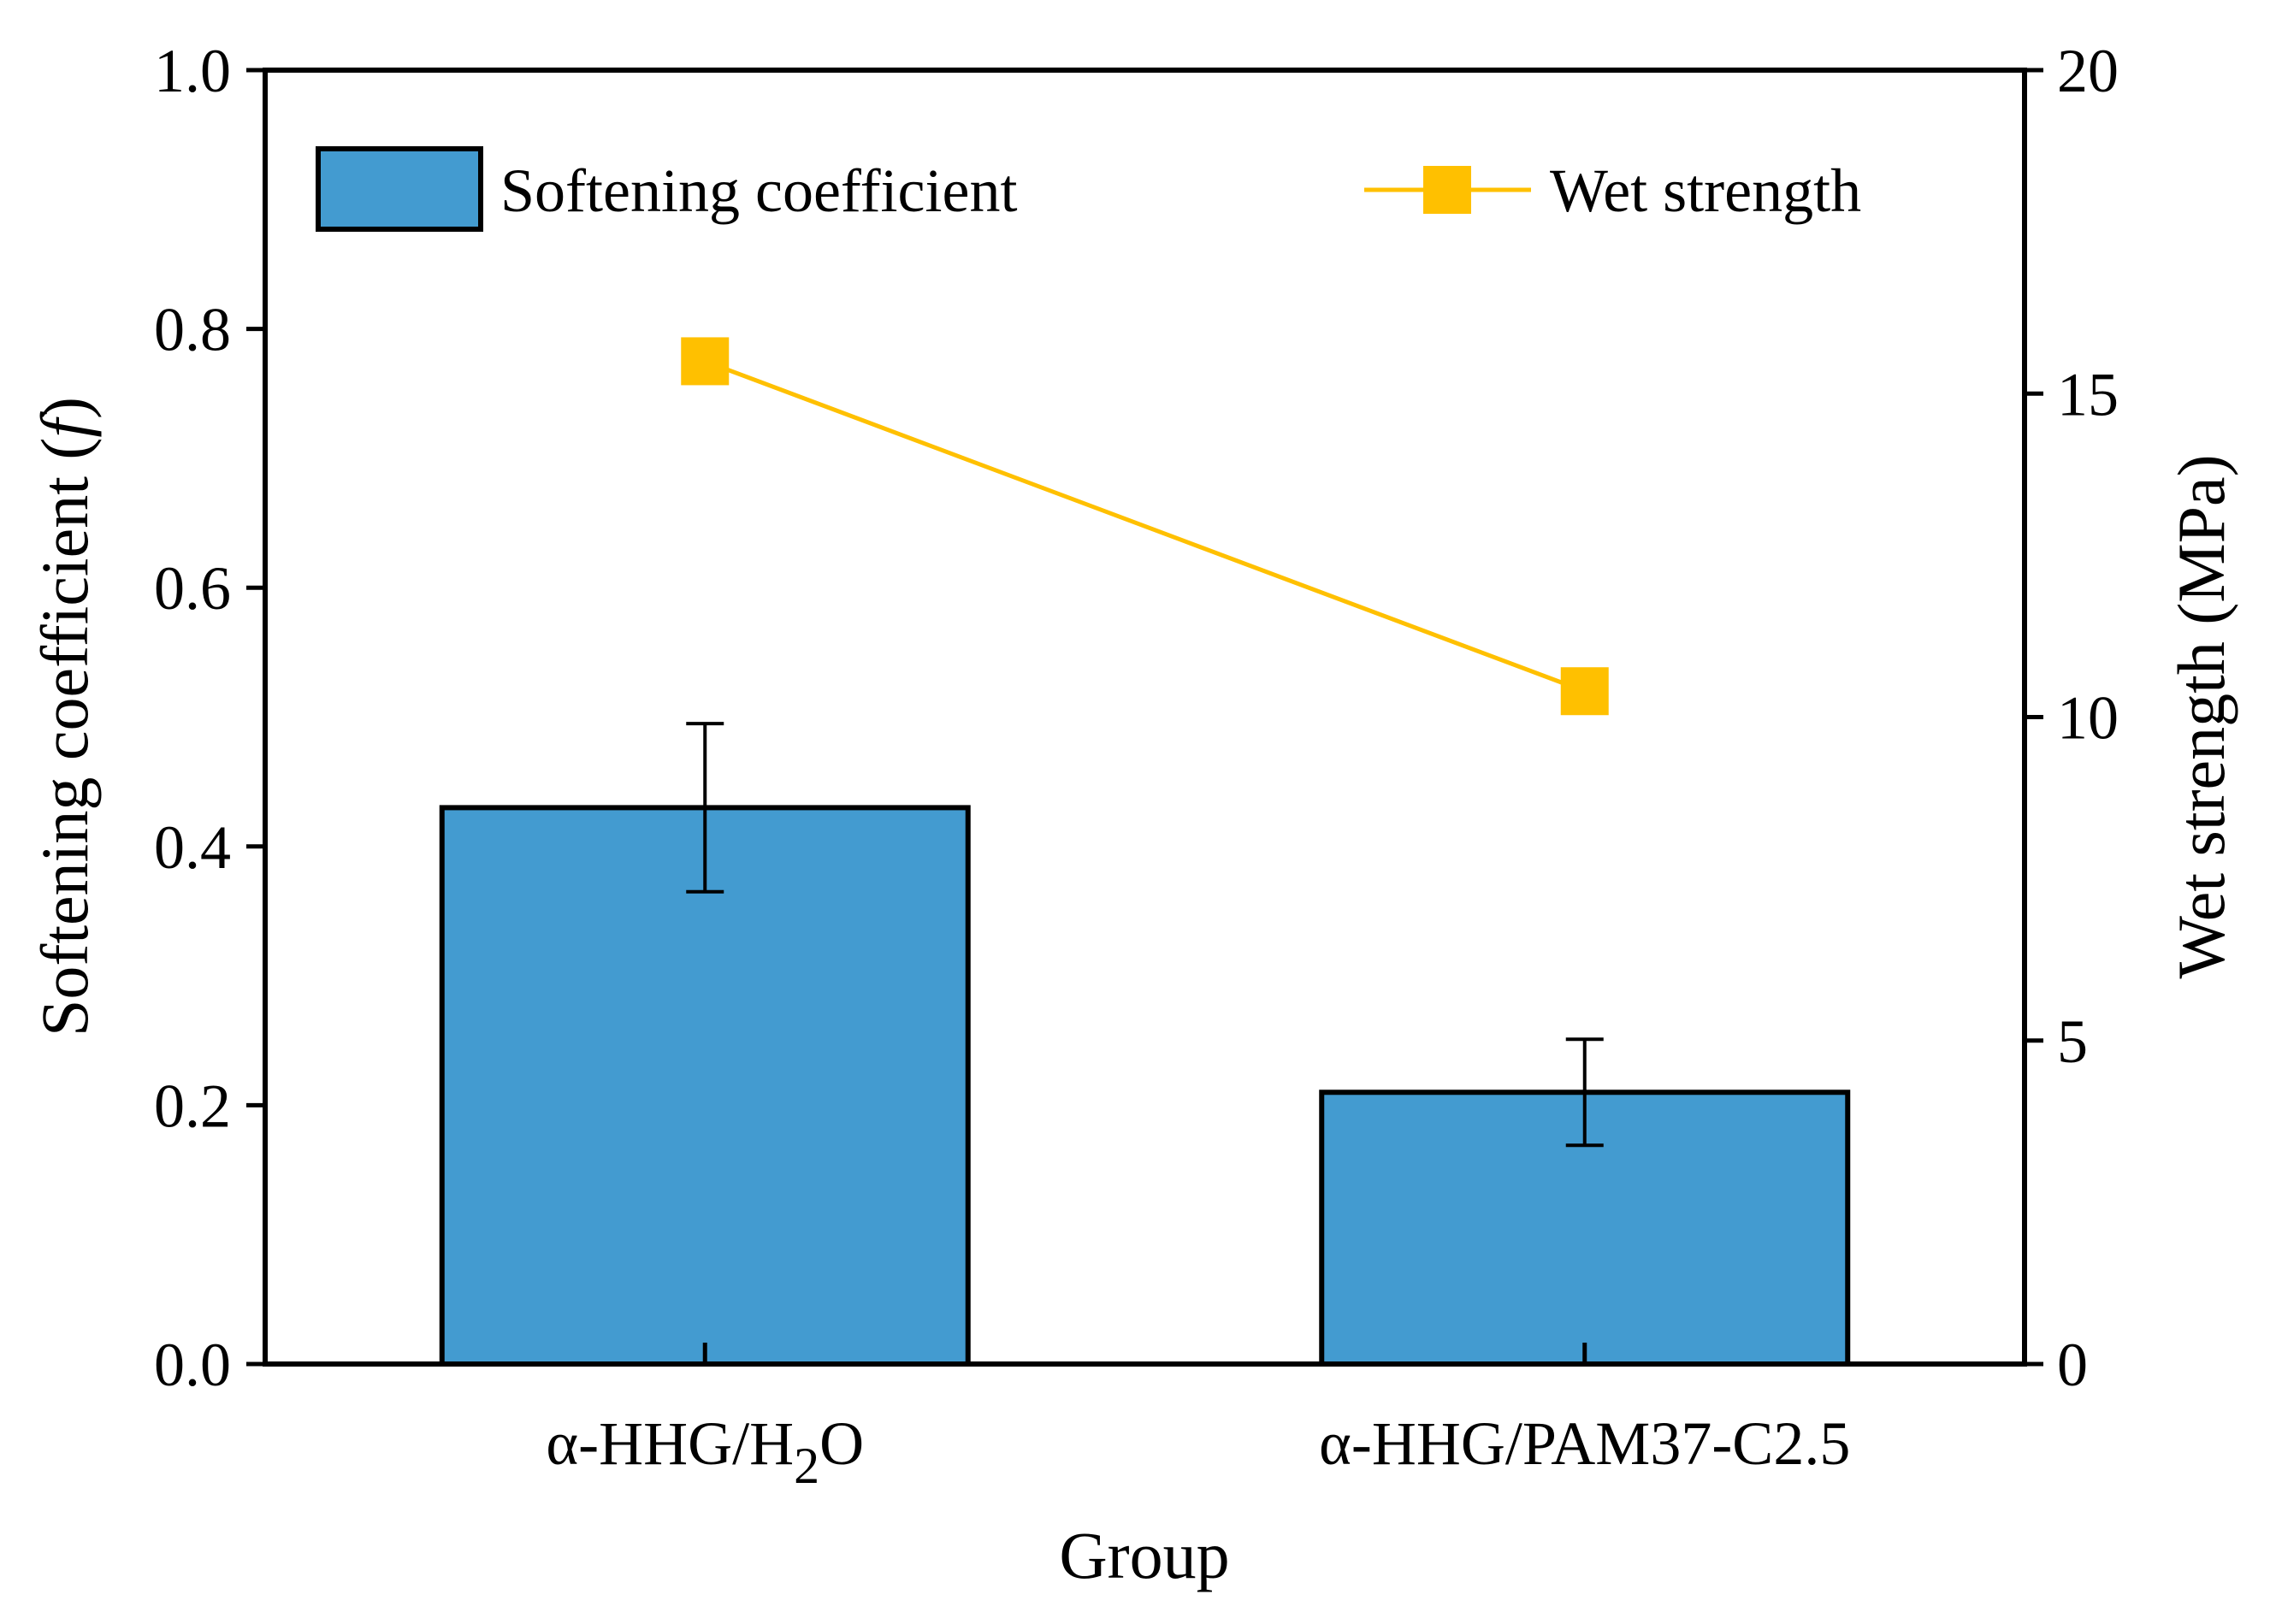 This screenshot has height=1624, width=2276. I want to click on right-tick-label: 5, so click(2072, 1041).